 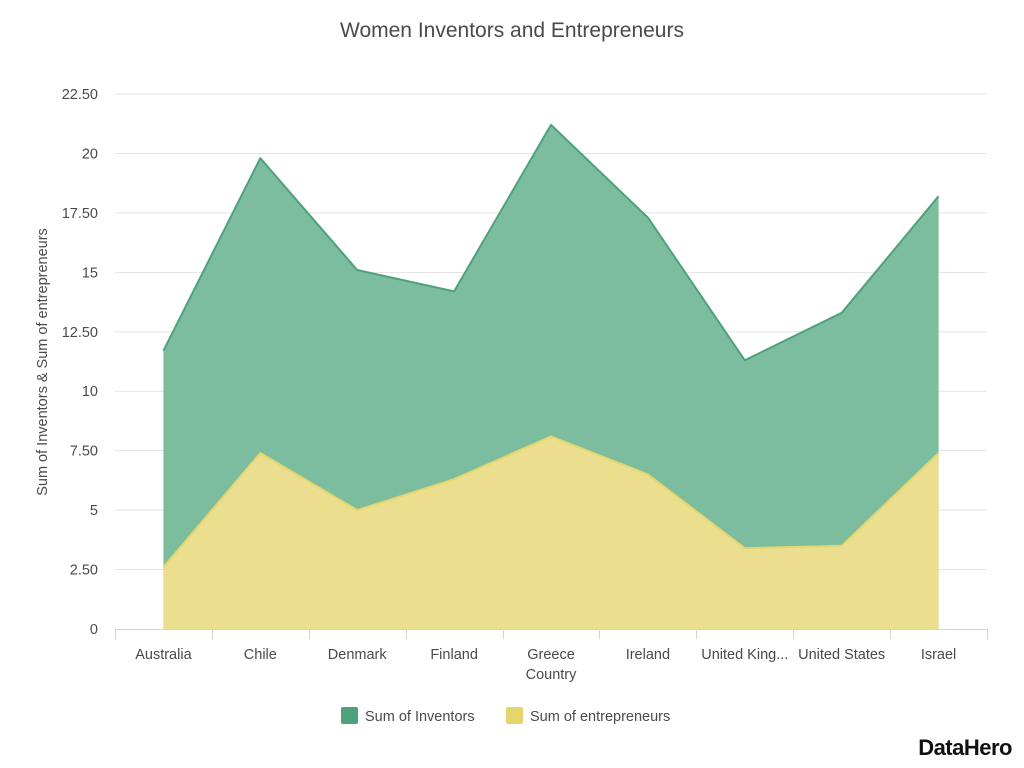 What do you see at coordinates (260, 655) in the screenshot?
I see `x-tick-label: Chile` at bounding box center [260, 655].